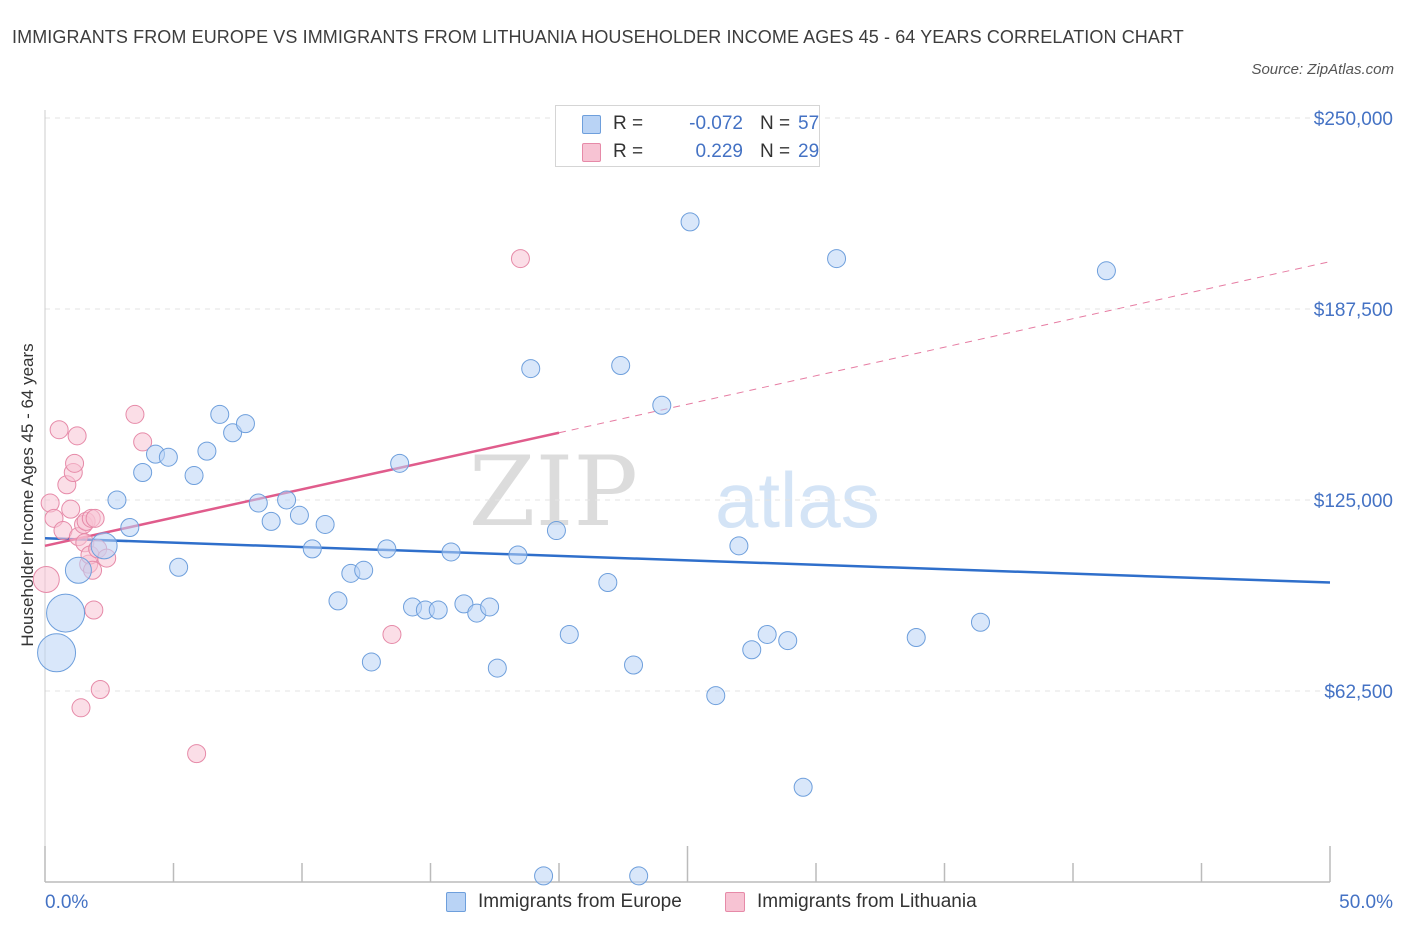 This screenshot has width=1406, height=930. I want to click on n-value-europe: 57, so click(809, 123).